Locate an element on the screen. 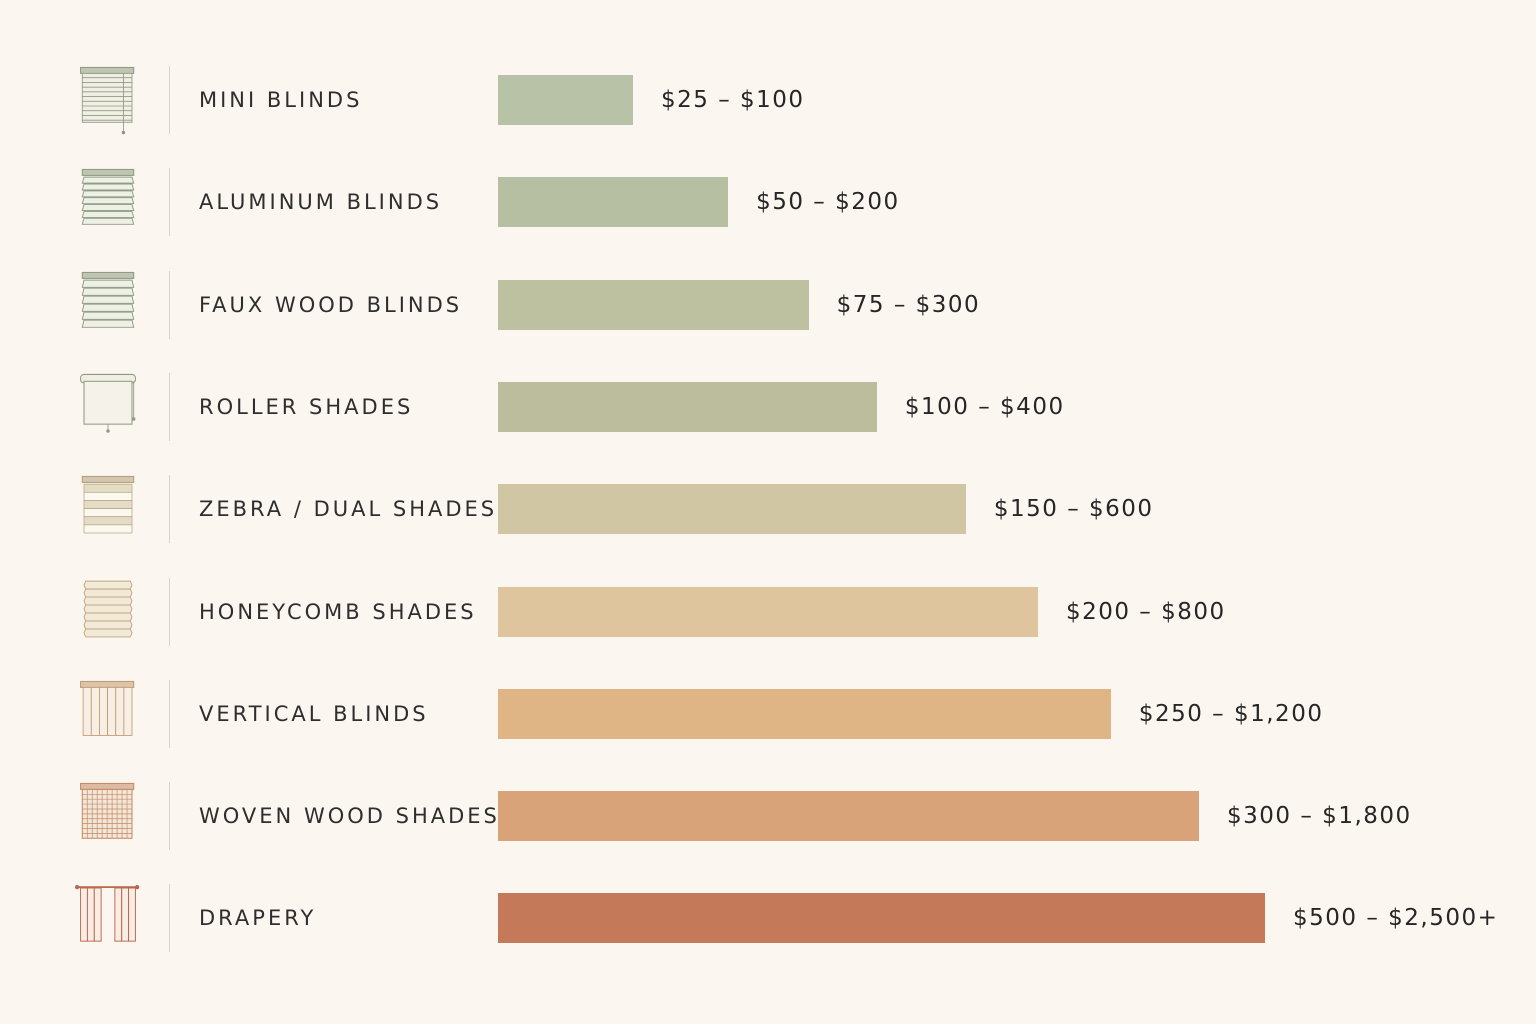 The width and height of the screenshot is (1536, 1024). roller-shade-icon is located at coordinates (108, 407).